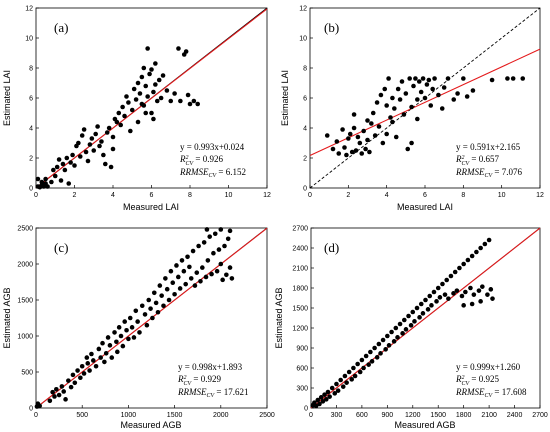  What do you see at coordinates (29, 39) in the screenshot?
I see `y-tick-label: 10` at bounding box center [29, 39].